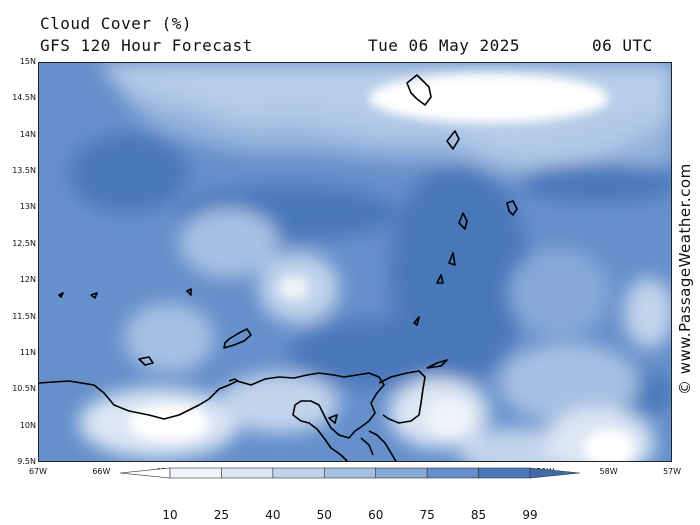  Describe the element at coordinates (27, 425) in the screenshot. I see `latitude-tick-label: 10N` at that location.